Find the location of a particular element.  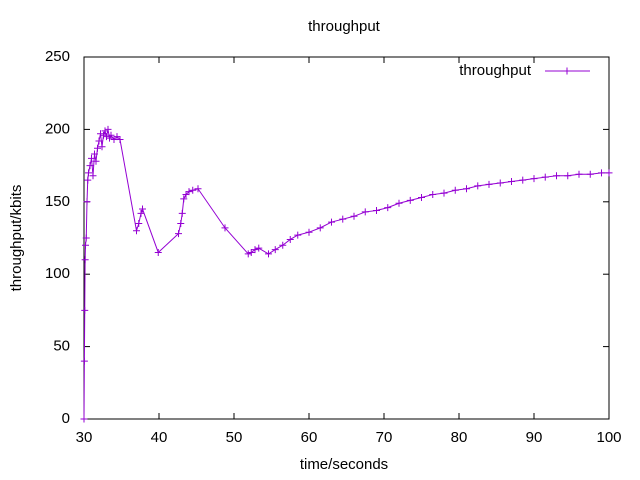

legend-label: throughput is located at coordinates (495, 70).